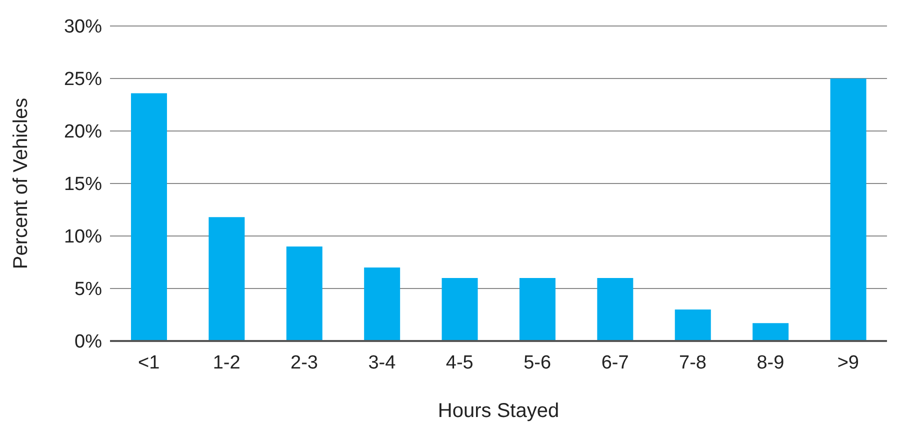  What do you see at coordinates (88, 342) in the screenshot?
I see `y-tick-label: 0%` at bounding box center [88, 342].